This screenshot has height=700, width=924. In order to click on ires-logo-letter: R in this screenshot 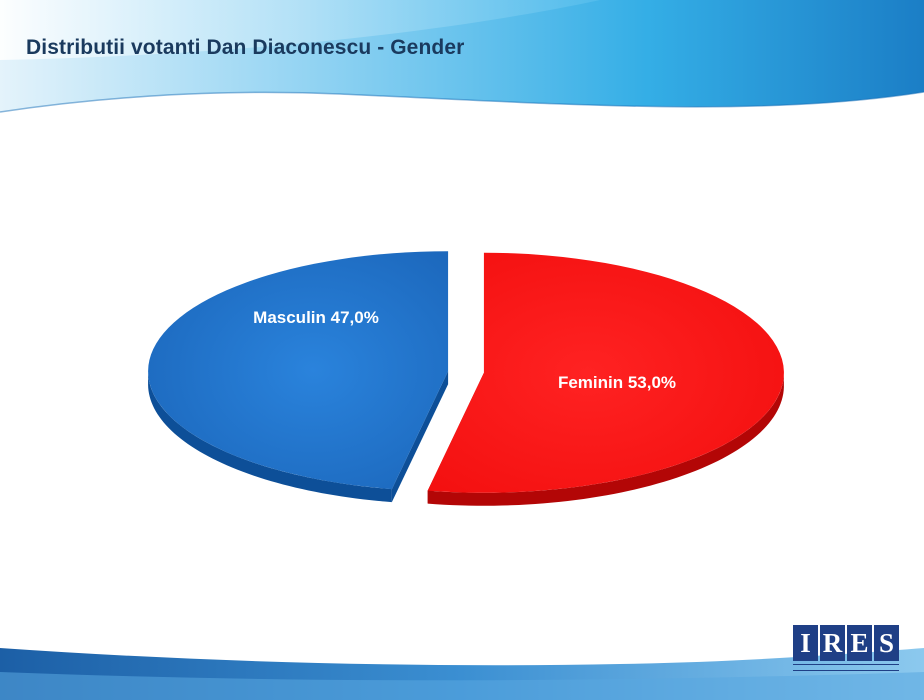, I will do `click(832, 643)`.